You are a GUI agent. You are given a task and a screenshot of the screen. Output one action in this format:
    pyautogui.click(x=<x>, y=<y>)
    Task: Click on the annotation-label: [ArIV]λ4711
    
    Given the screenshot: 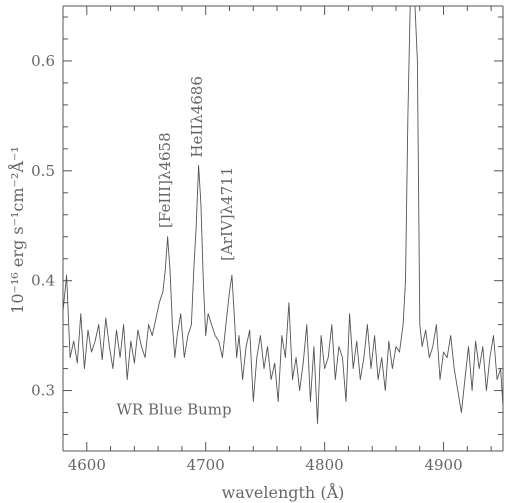 What is the action you would take?
    pyautogui.click(x=227, y=214)
    